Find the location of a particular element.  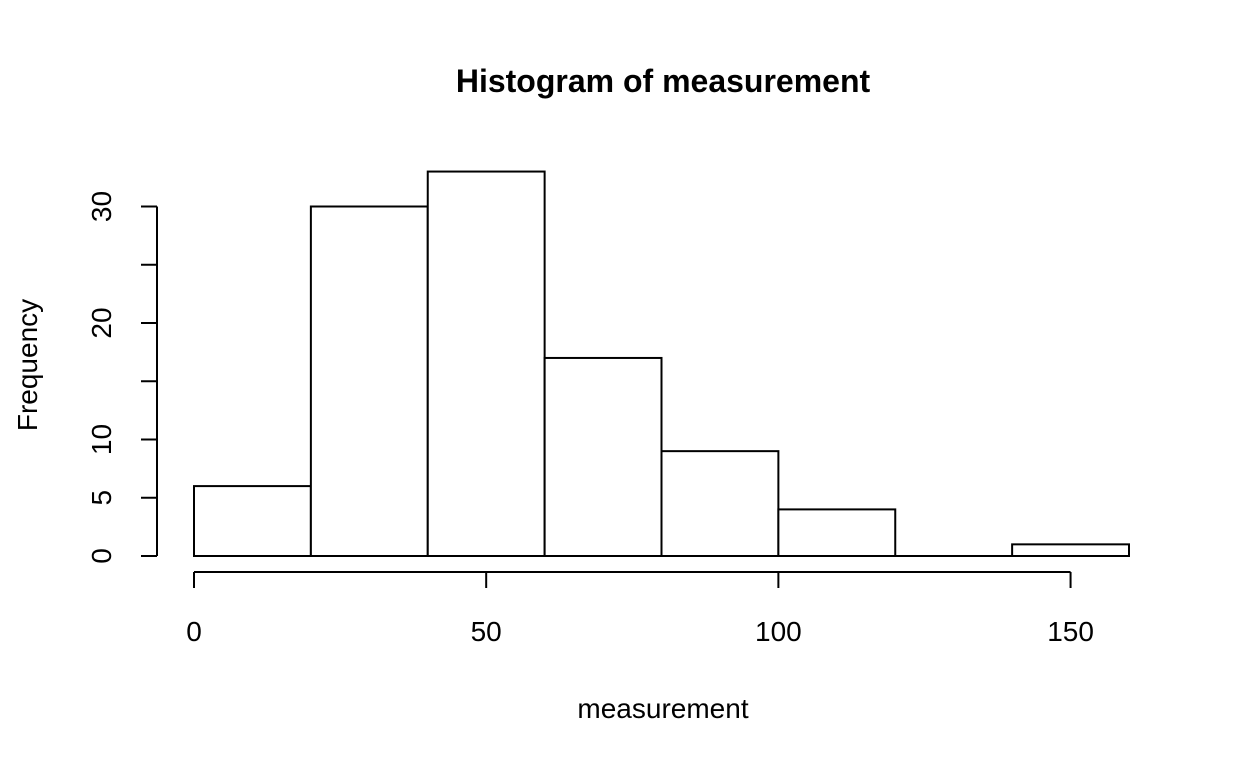

y-axis-label: Frequency is located at coordinates (27, 365).